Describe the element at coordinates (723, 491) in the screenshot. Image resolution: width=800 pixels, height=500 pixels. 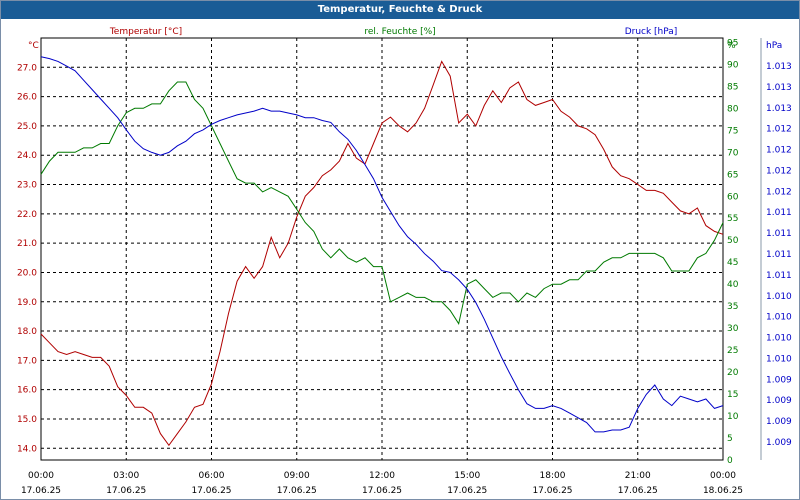
I see `x-tick-date-label: 18.06.25` at that location.